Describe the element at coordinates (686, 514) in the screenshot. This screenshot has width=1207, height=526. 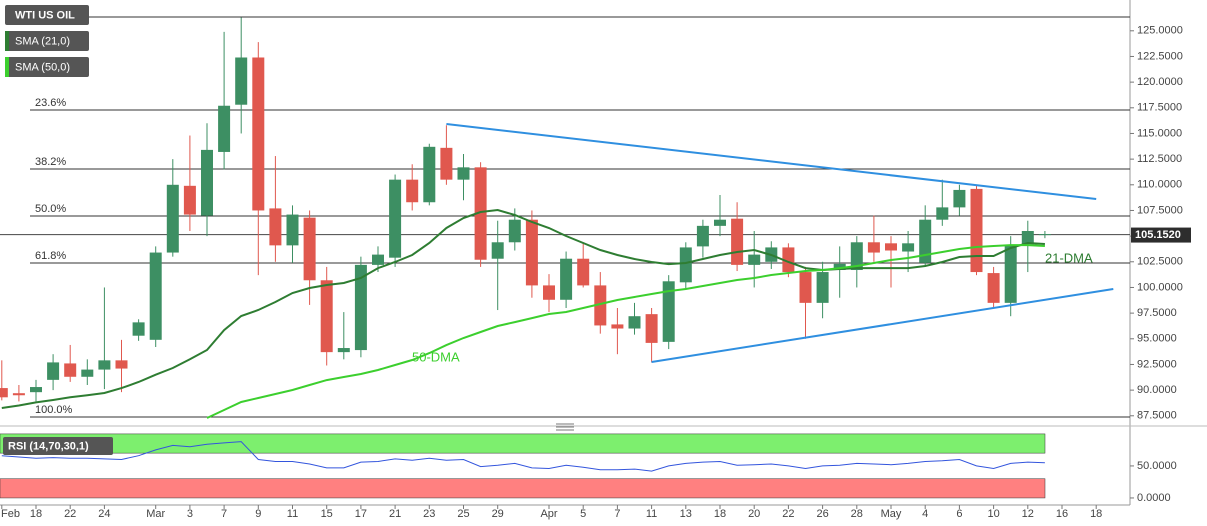
I see `x-tick-label: 13` at that location.